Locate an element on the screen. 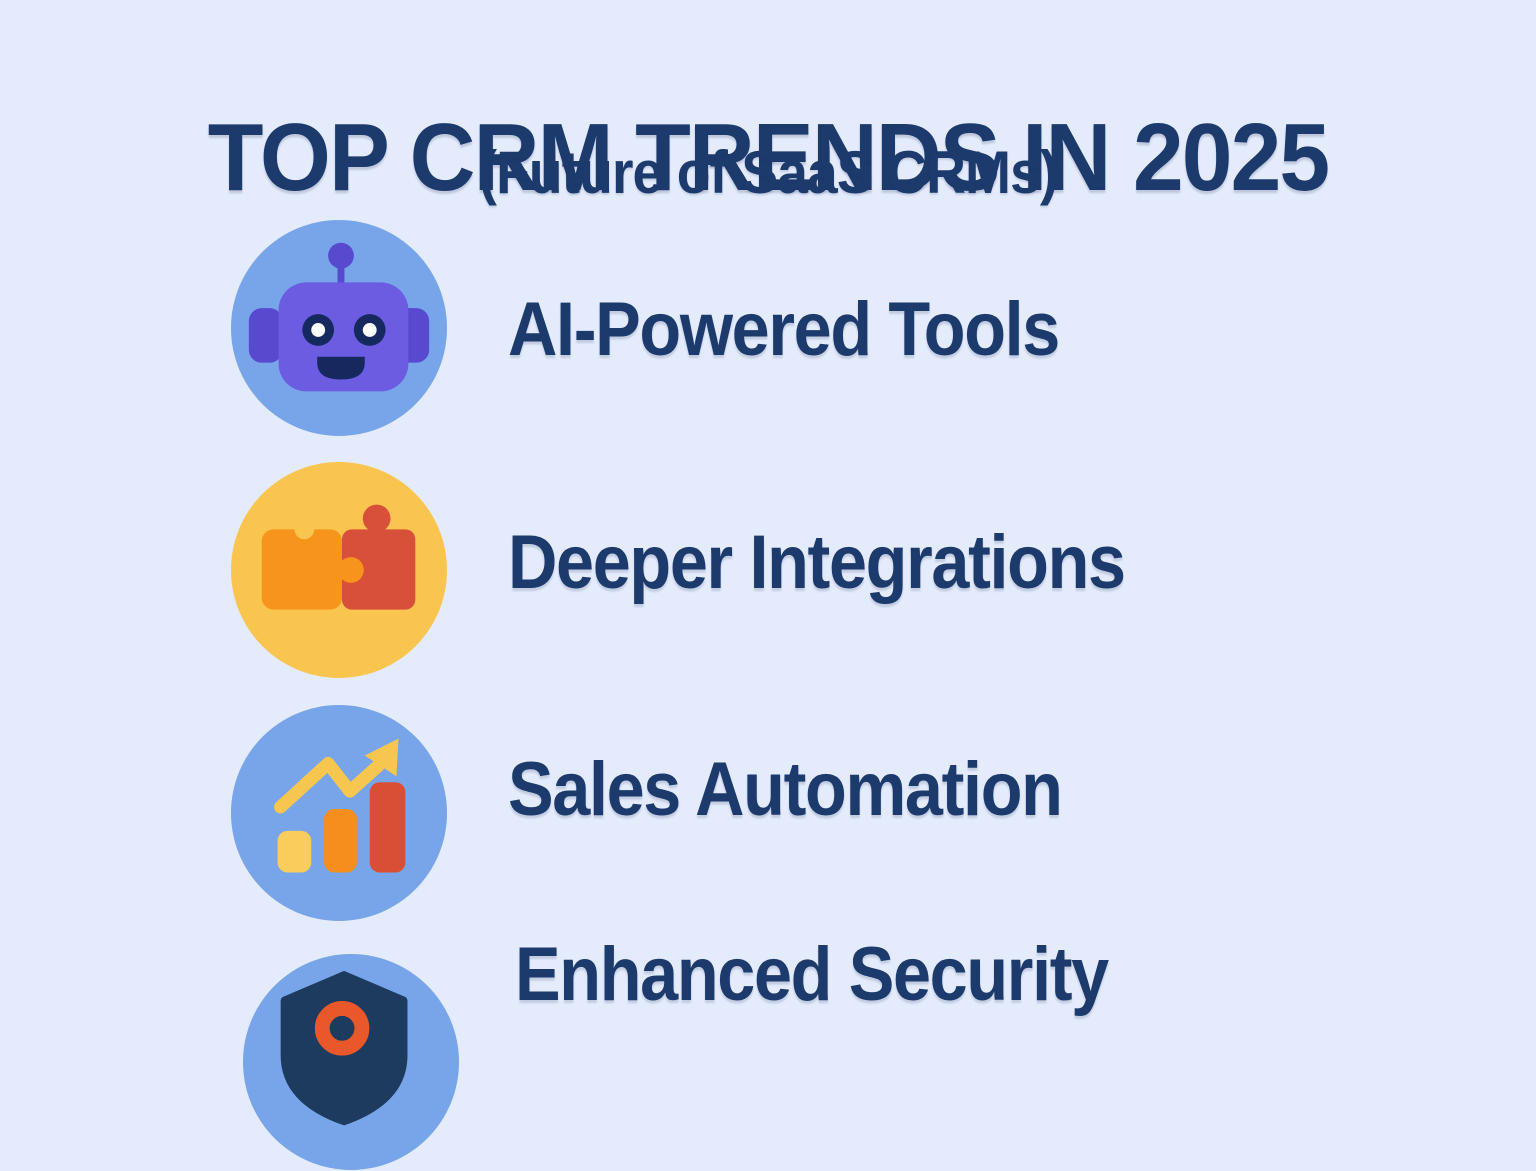 The height and width of the screenshot is (1171, 1536). trend-item-sales-automation: Sales Automation is located at coordinates (676, 813).